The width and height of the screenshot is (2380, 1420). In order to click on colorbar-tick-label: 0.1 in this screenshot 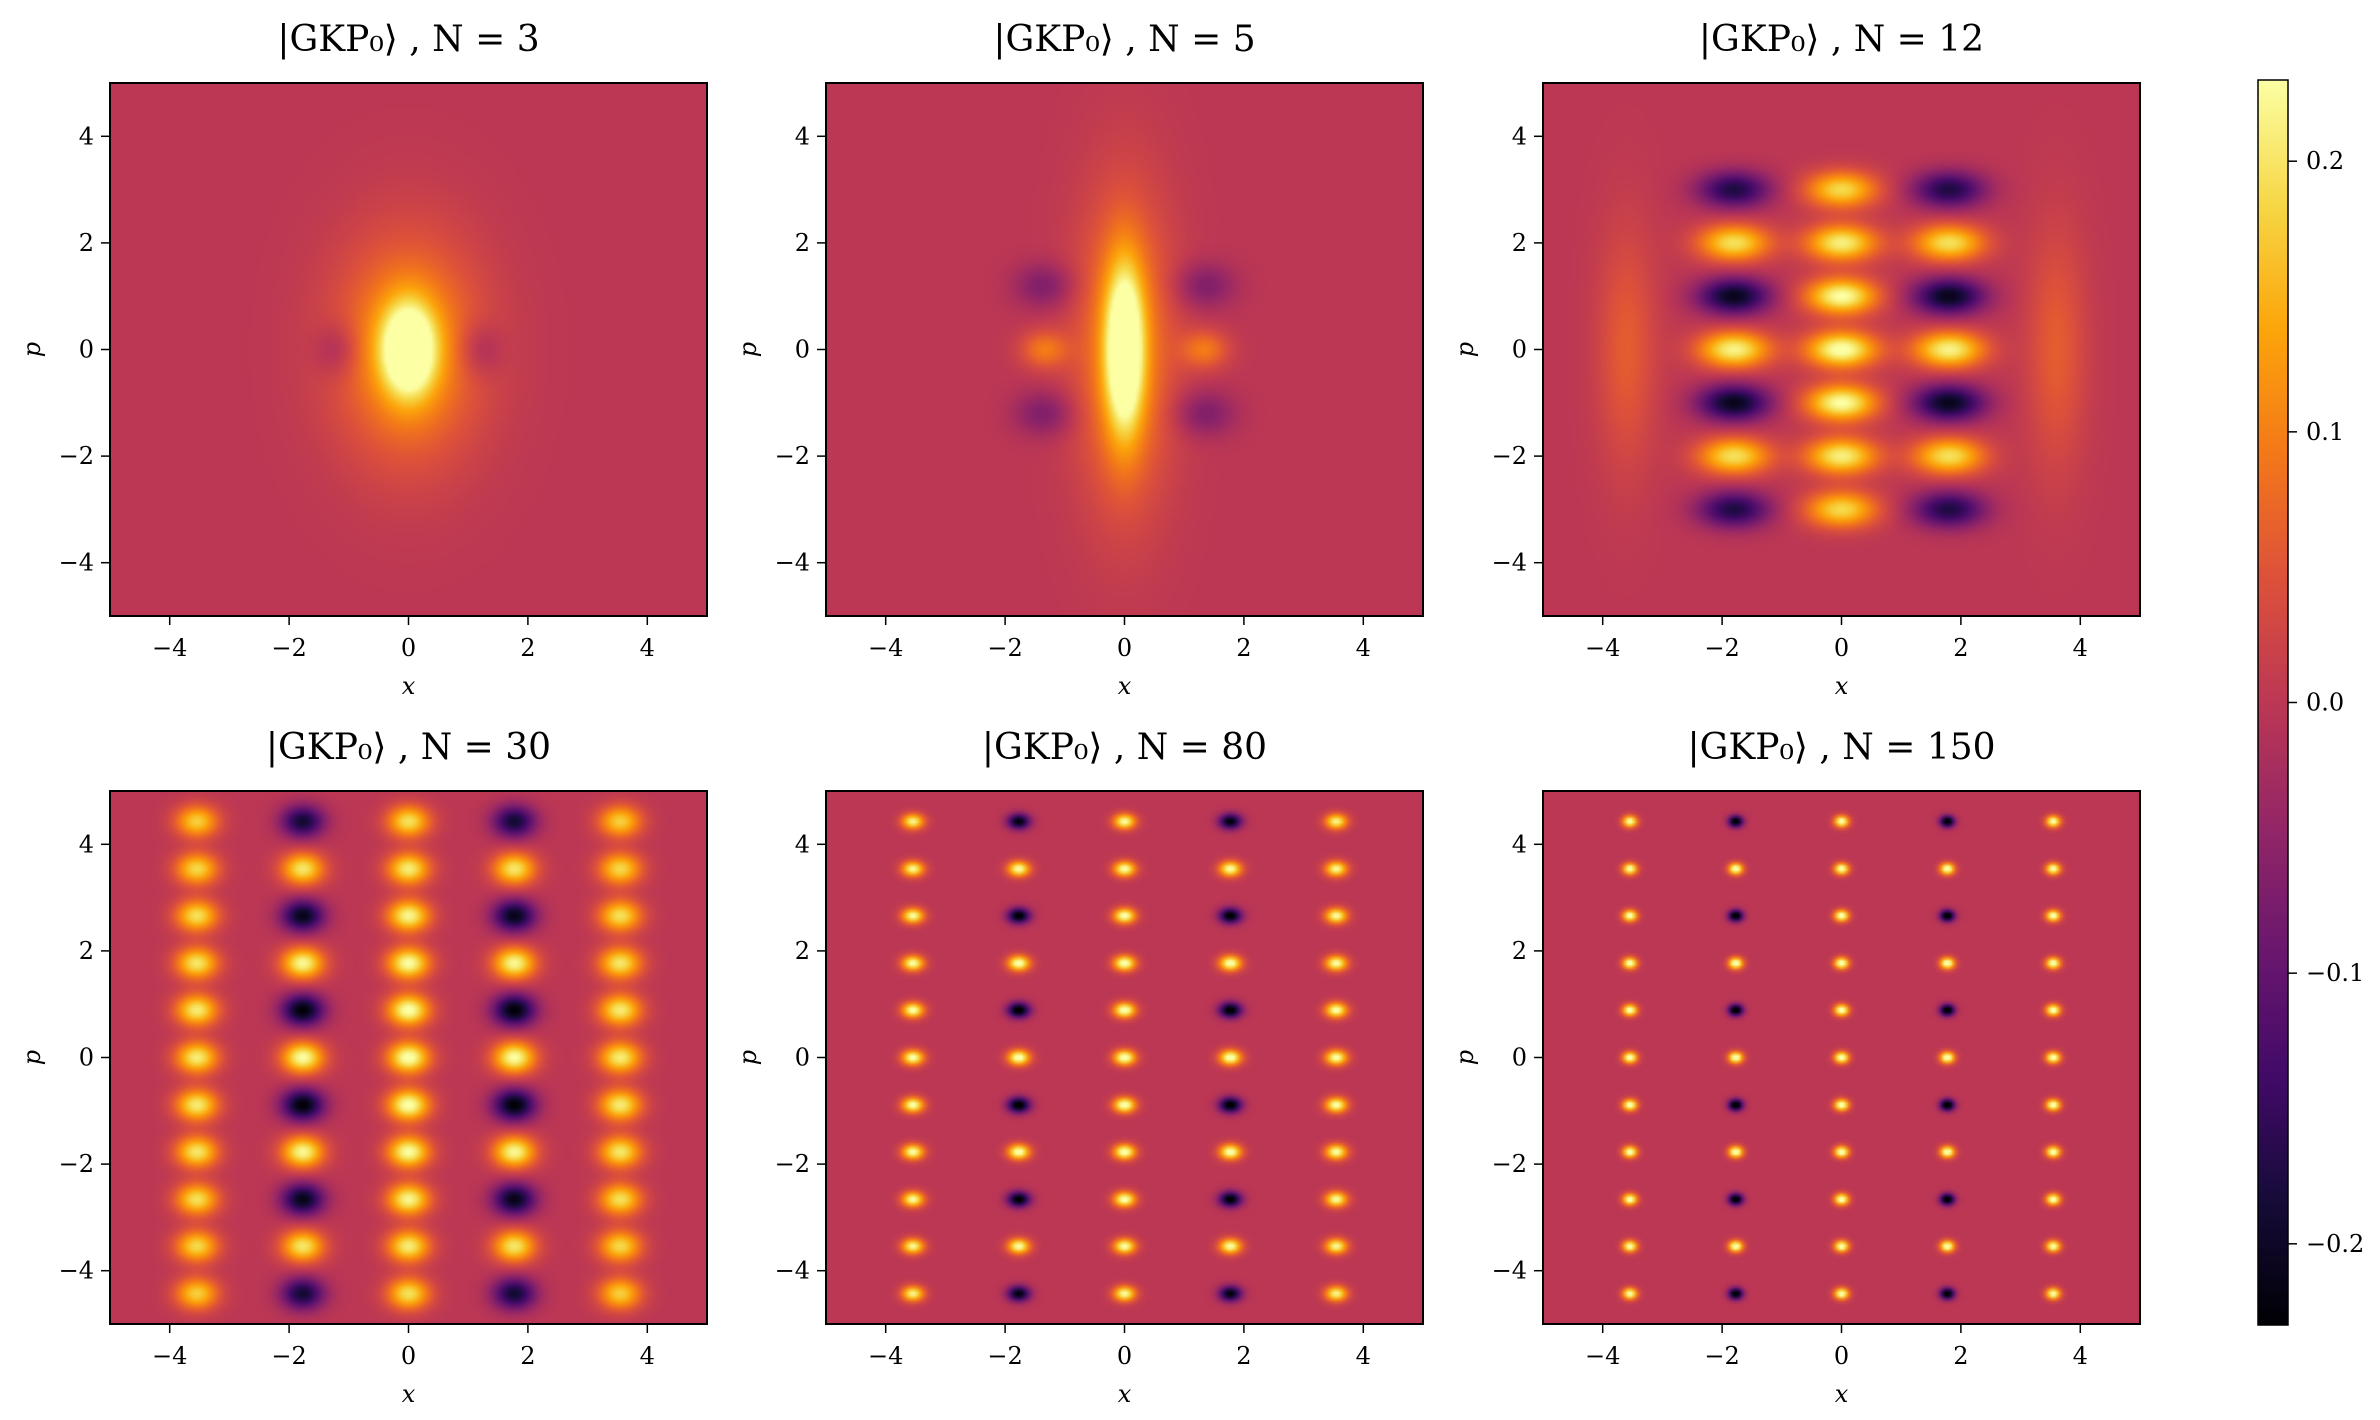, I will do `click(2325, 432)`.